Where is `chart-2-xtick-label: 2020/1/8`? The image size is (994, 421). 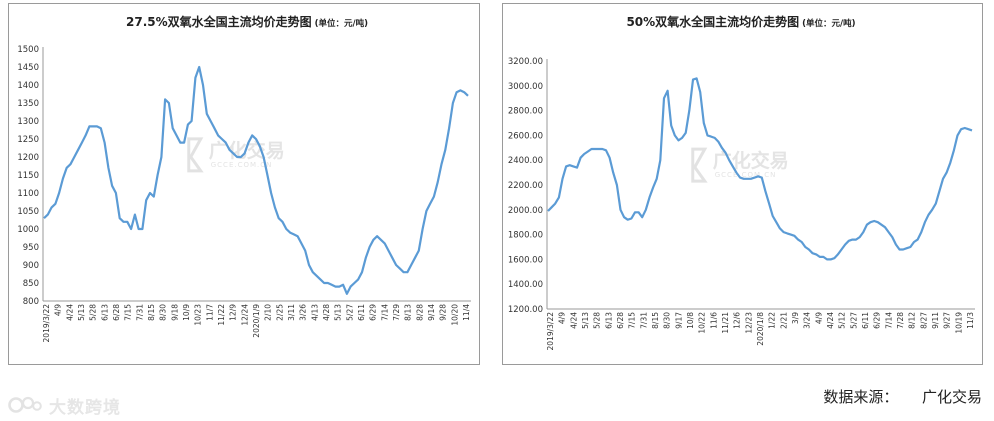 chart-2-xtick-label: 2020/1/8 is located at coordinates (760, 329).